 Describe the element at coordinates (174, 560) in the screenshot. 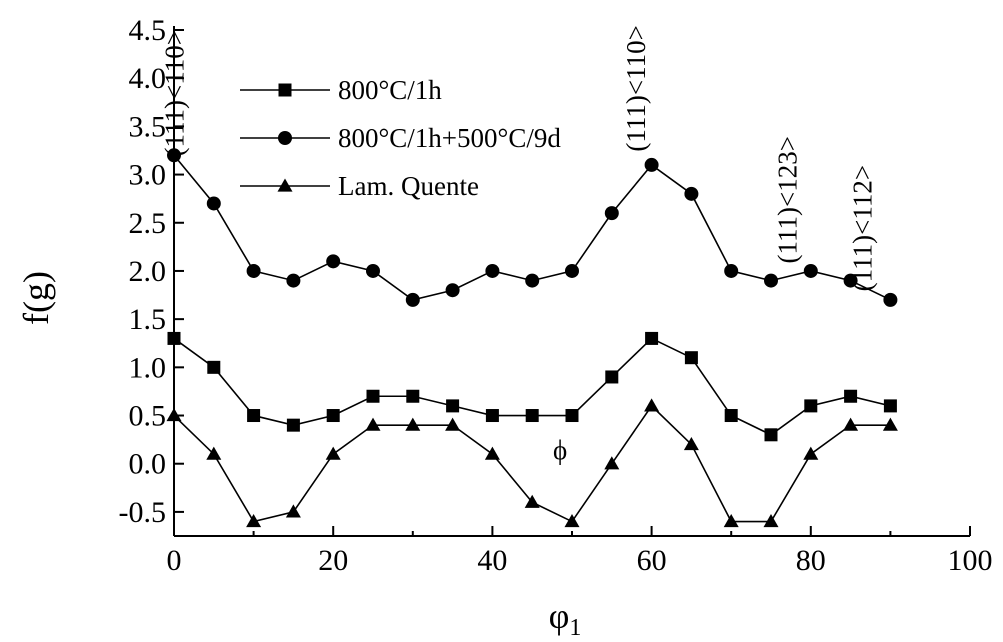

I see `x-tick-label: 0` at that location.